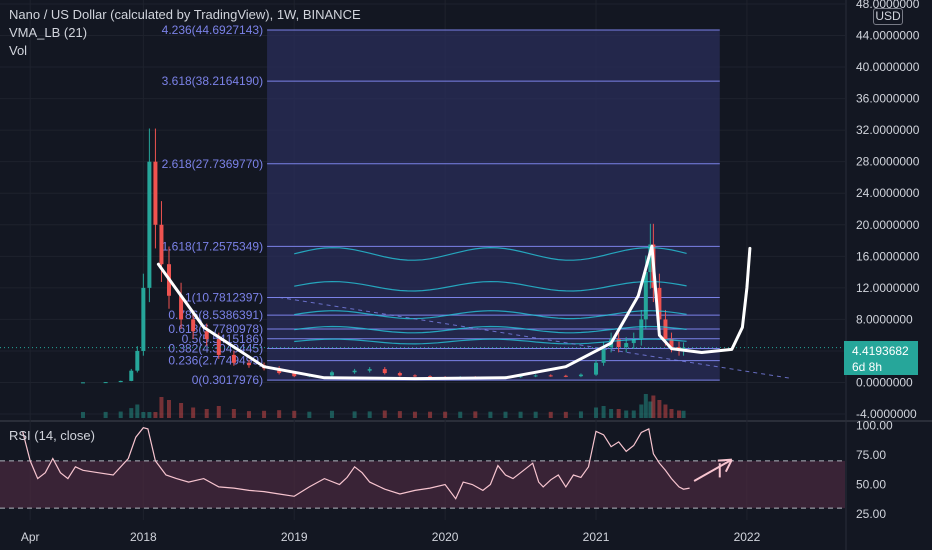 The height and width of the screenshot is (550, 932). I want to click on rsi-line, so click(356, 463).